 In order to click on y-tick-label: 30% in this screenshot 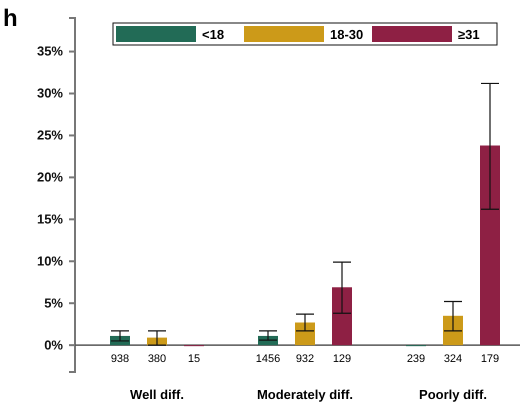, I will do `click(50, 93)`.